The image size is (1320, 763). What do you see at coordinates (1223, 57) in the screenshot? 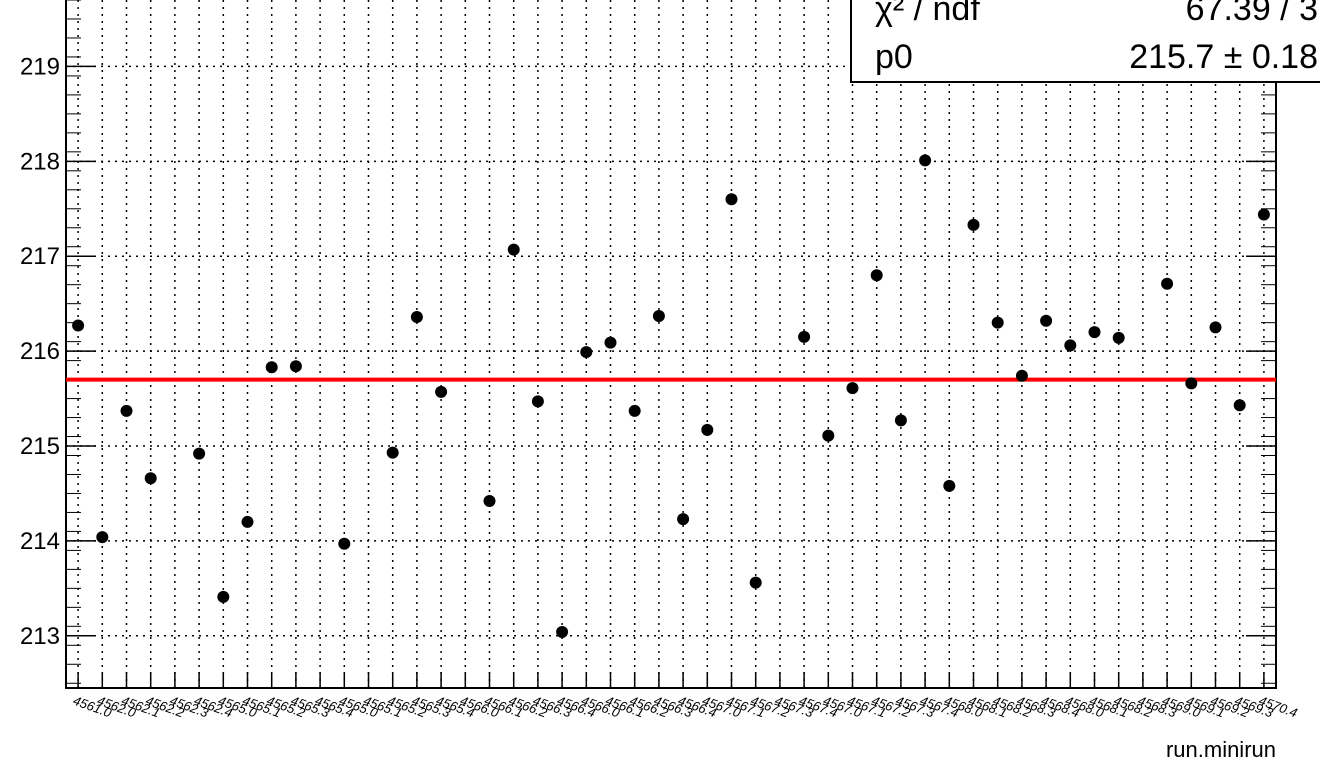
I see `stats-row2-value: 215.7 ± 0.18` at bounding box center [1223, 57].